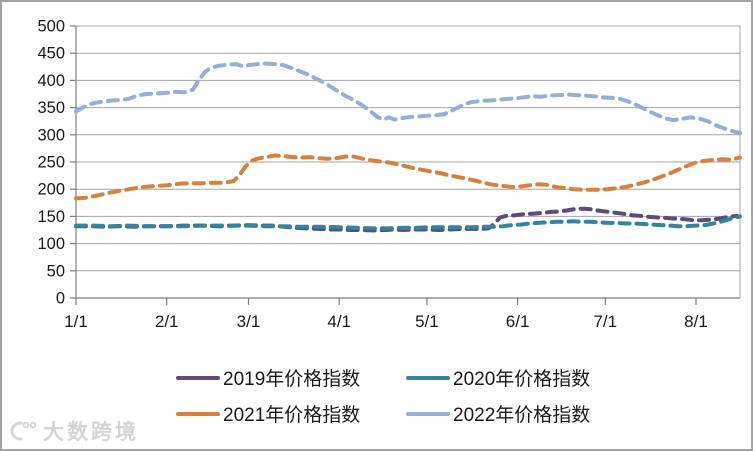 This screenshot has width=753, height=451. What do you see at coordinates (51, 135) in the screenshot?
I see `y-tick-label: 300` at bounding box center [51, 135].